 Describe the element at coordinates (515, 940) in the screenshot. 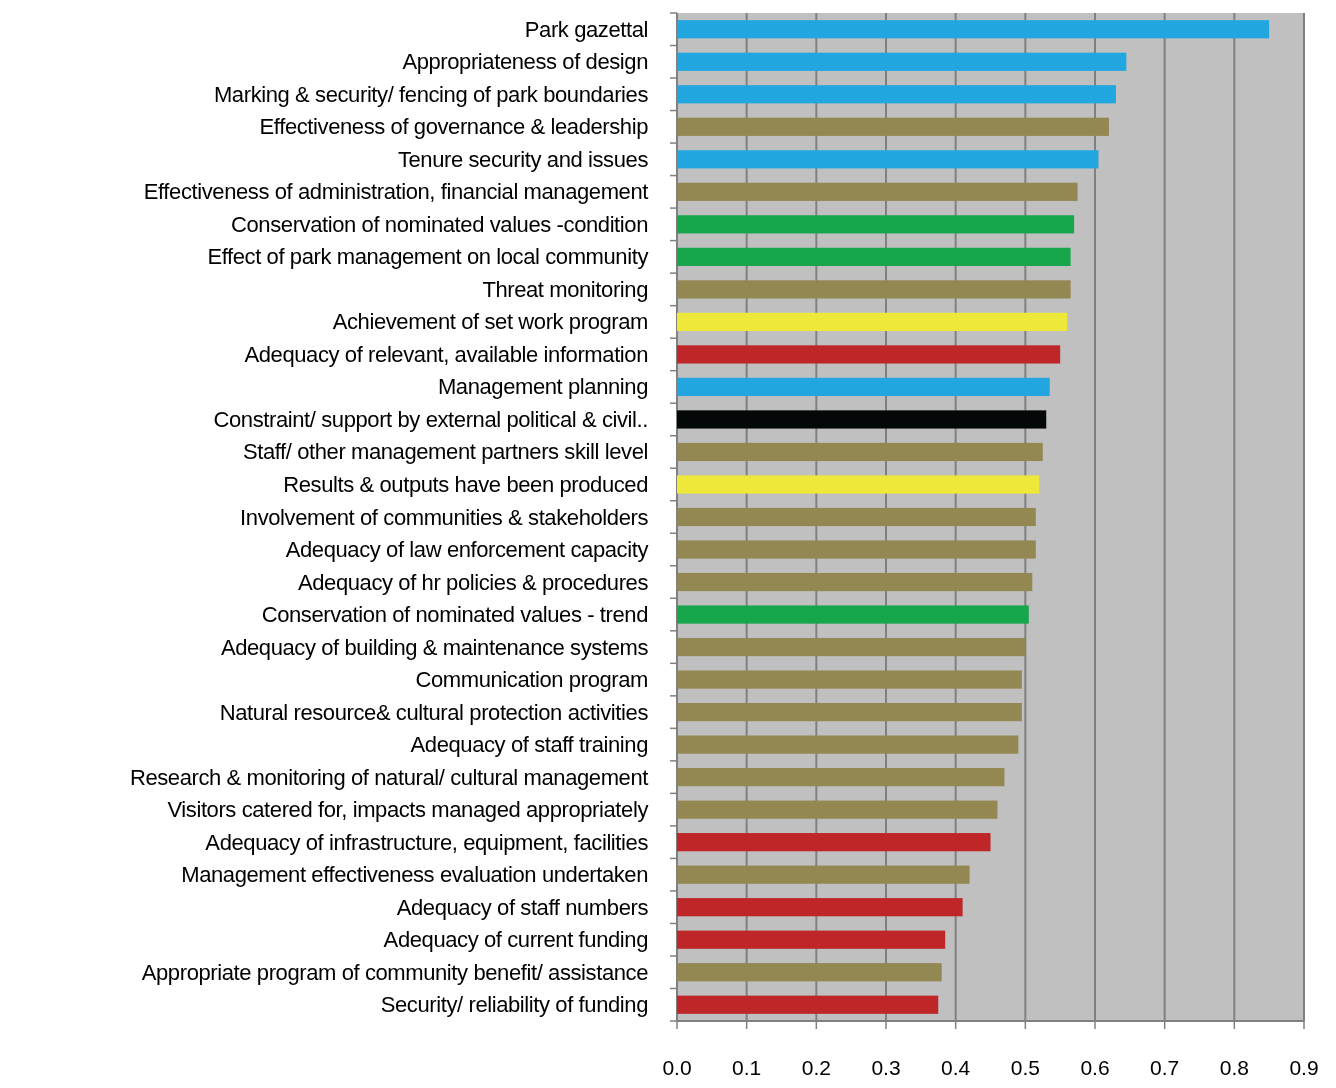

I see `y-tick-label: Adequacy of current funding` at that location.